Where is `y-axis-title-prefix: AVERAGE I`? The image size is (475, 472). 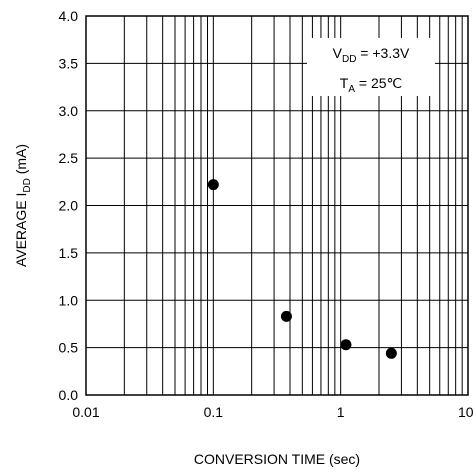 y-axis-title-prefix: AVERAGE I is located at coordinates (21, 230).